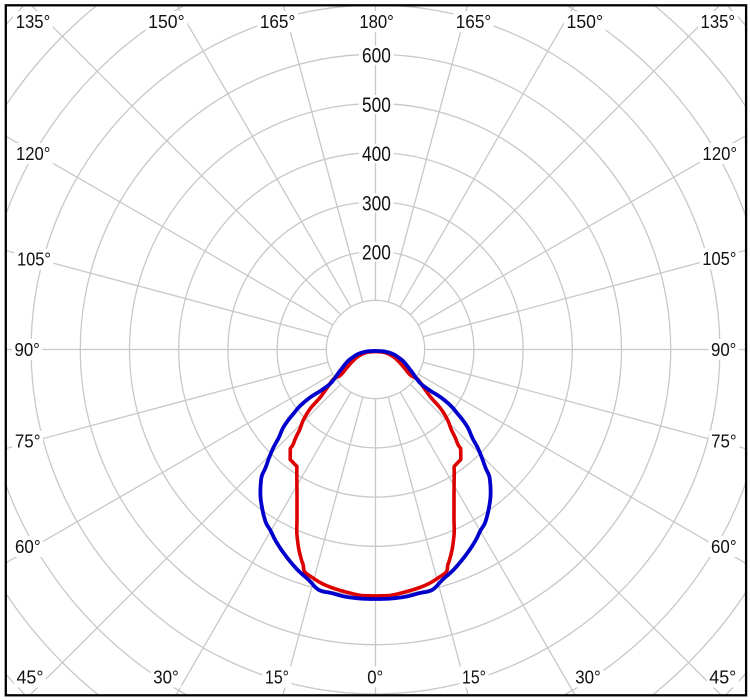  What do you see at coordinates (376, 105) in the screenshot?
I see `svg-text: 500` at bounding box center [376, 105].